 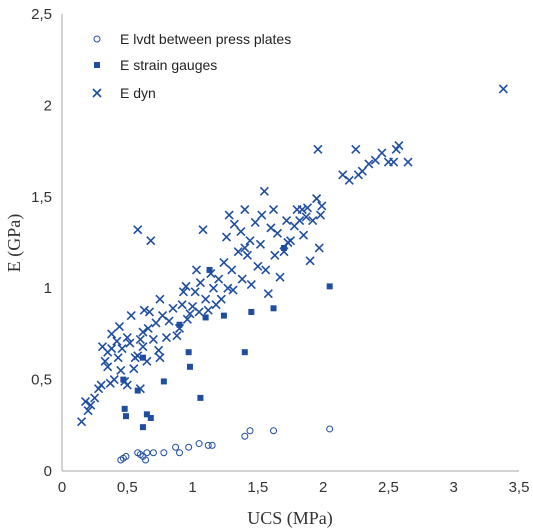 What do you see at coordinates (41, 14) in the screenshot?
I see `y-tick-label: 2,5` at bounding box center [41, 14].